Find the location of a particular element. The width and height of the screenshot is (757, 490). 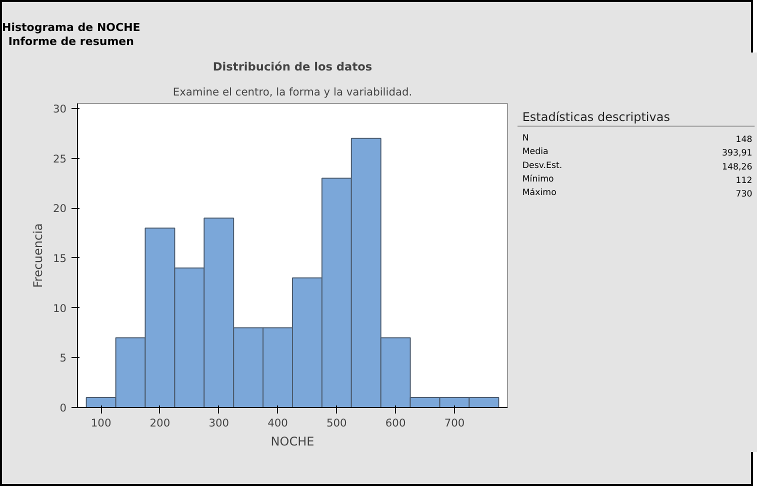

text: 148,26 is located at coordinates (737, 167).